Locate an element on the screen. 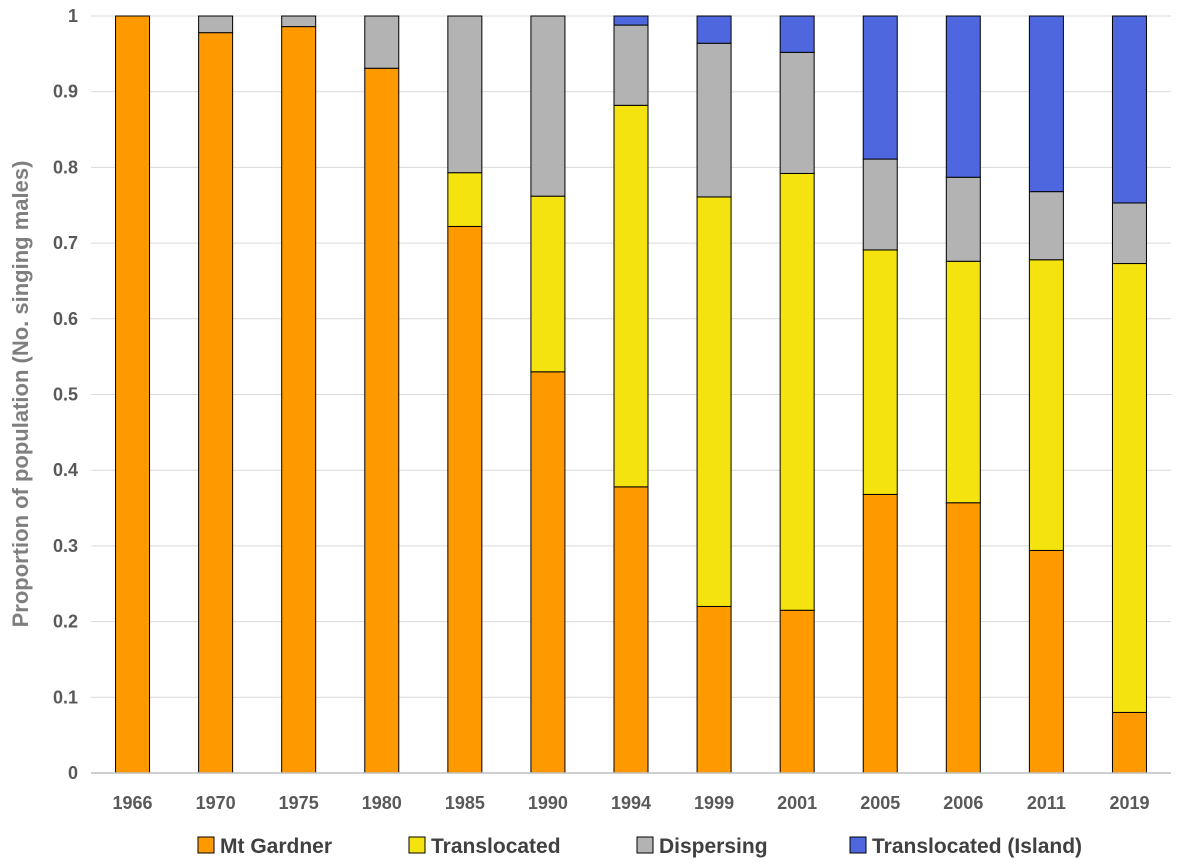  legend-label: Translocated is located at coordinates (496, 846).